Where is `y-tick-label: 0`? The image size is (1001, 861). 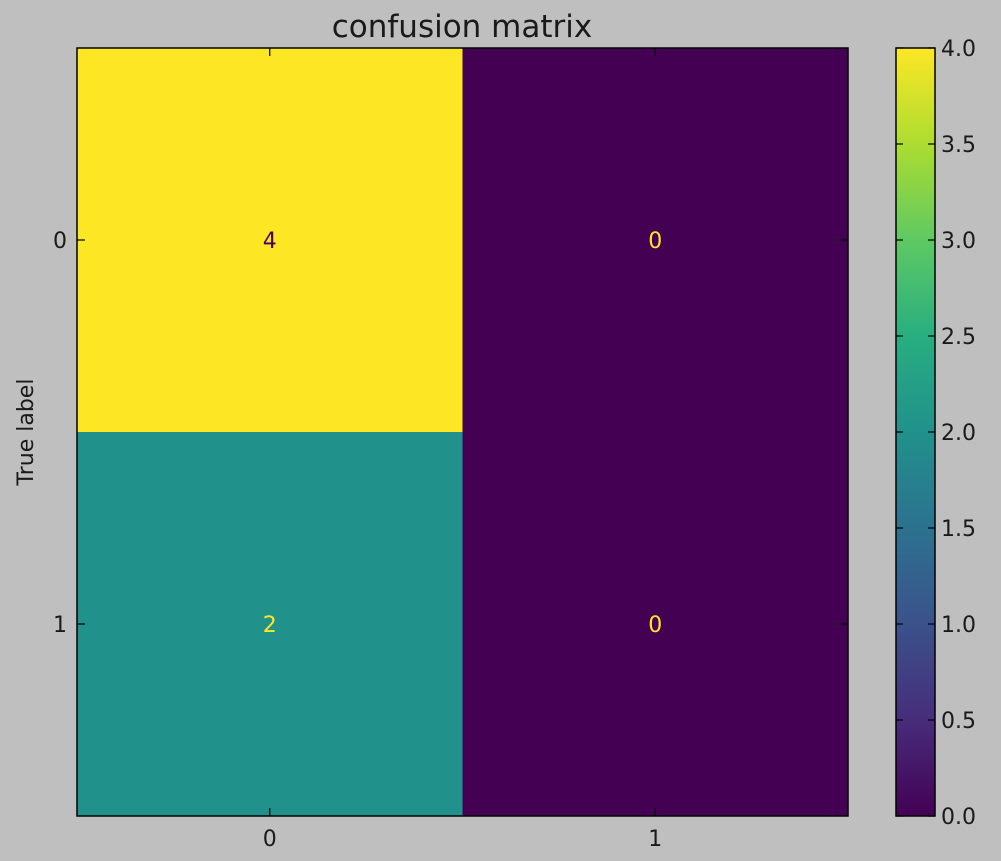 y-tick-label: 0 is located at coordinates (60, 241).